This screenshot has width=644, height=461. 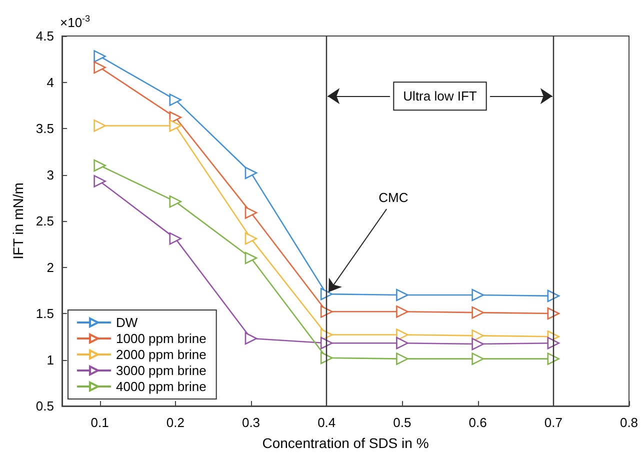 I want to click on y-tick-label: 3, so click(x=50, y=174).